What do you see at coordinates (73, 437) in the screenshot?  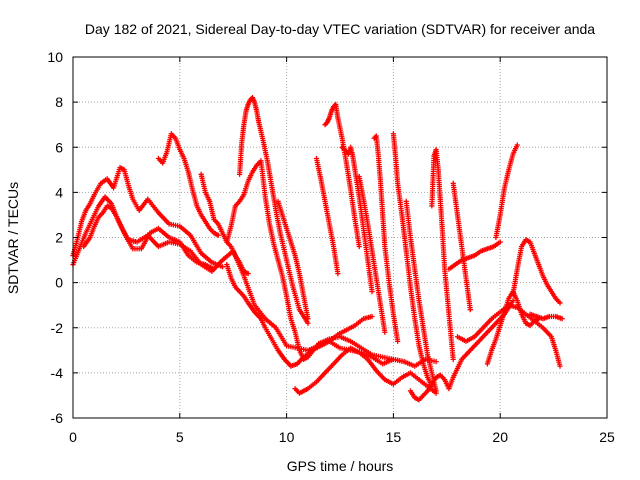 I see `x-tick-label: 0` at bounding box center [73, 437].